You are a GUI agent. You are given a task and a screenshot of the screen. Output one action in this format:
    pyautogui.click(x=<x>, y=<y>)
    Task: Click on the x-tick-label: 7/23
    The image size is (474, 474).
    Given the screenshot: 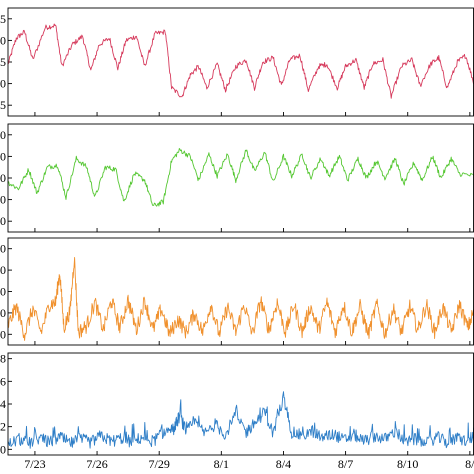 What is the action you would take?
    pyautogui.click(x=34, y=464)
    